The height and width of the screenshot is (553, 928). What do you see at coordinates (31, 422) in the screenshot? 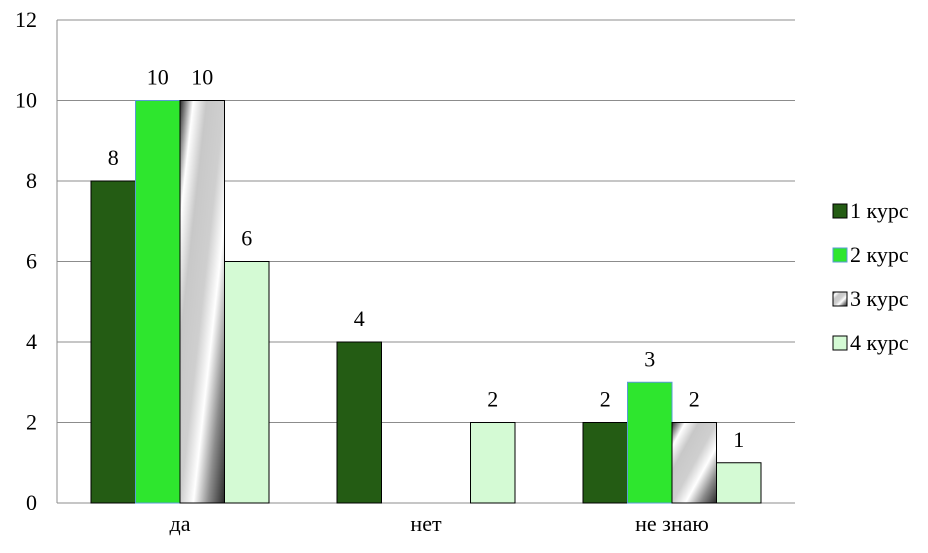
I see `y-tick-label: 2` at bounding box center [31, 422].